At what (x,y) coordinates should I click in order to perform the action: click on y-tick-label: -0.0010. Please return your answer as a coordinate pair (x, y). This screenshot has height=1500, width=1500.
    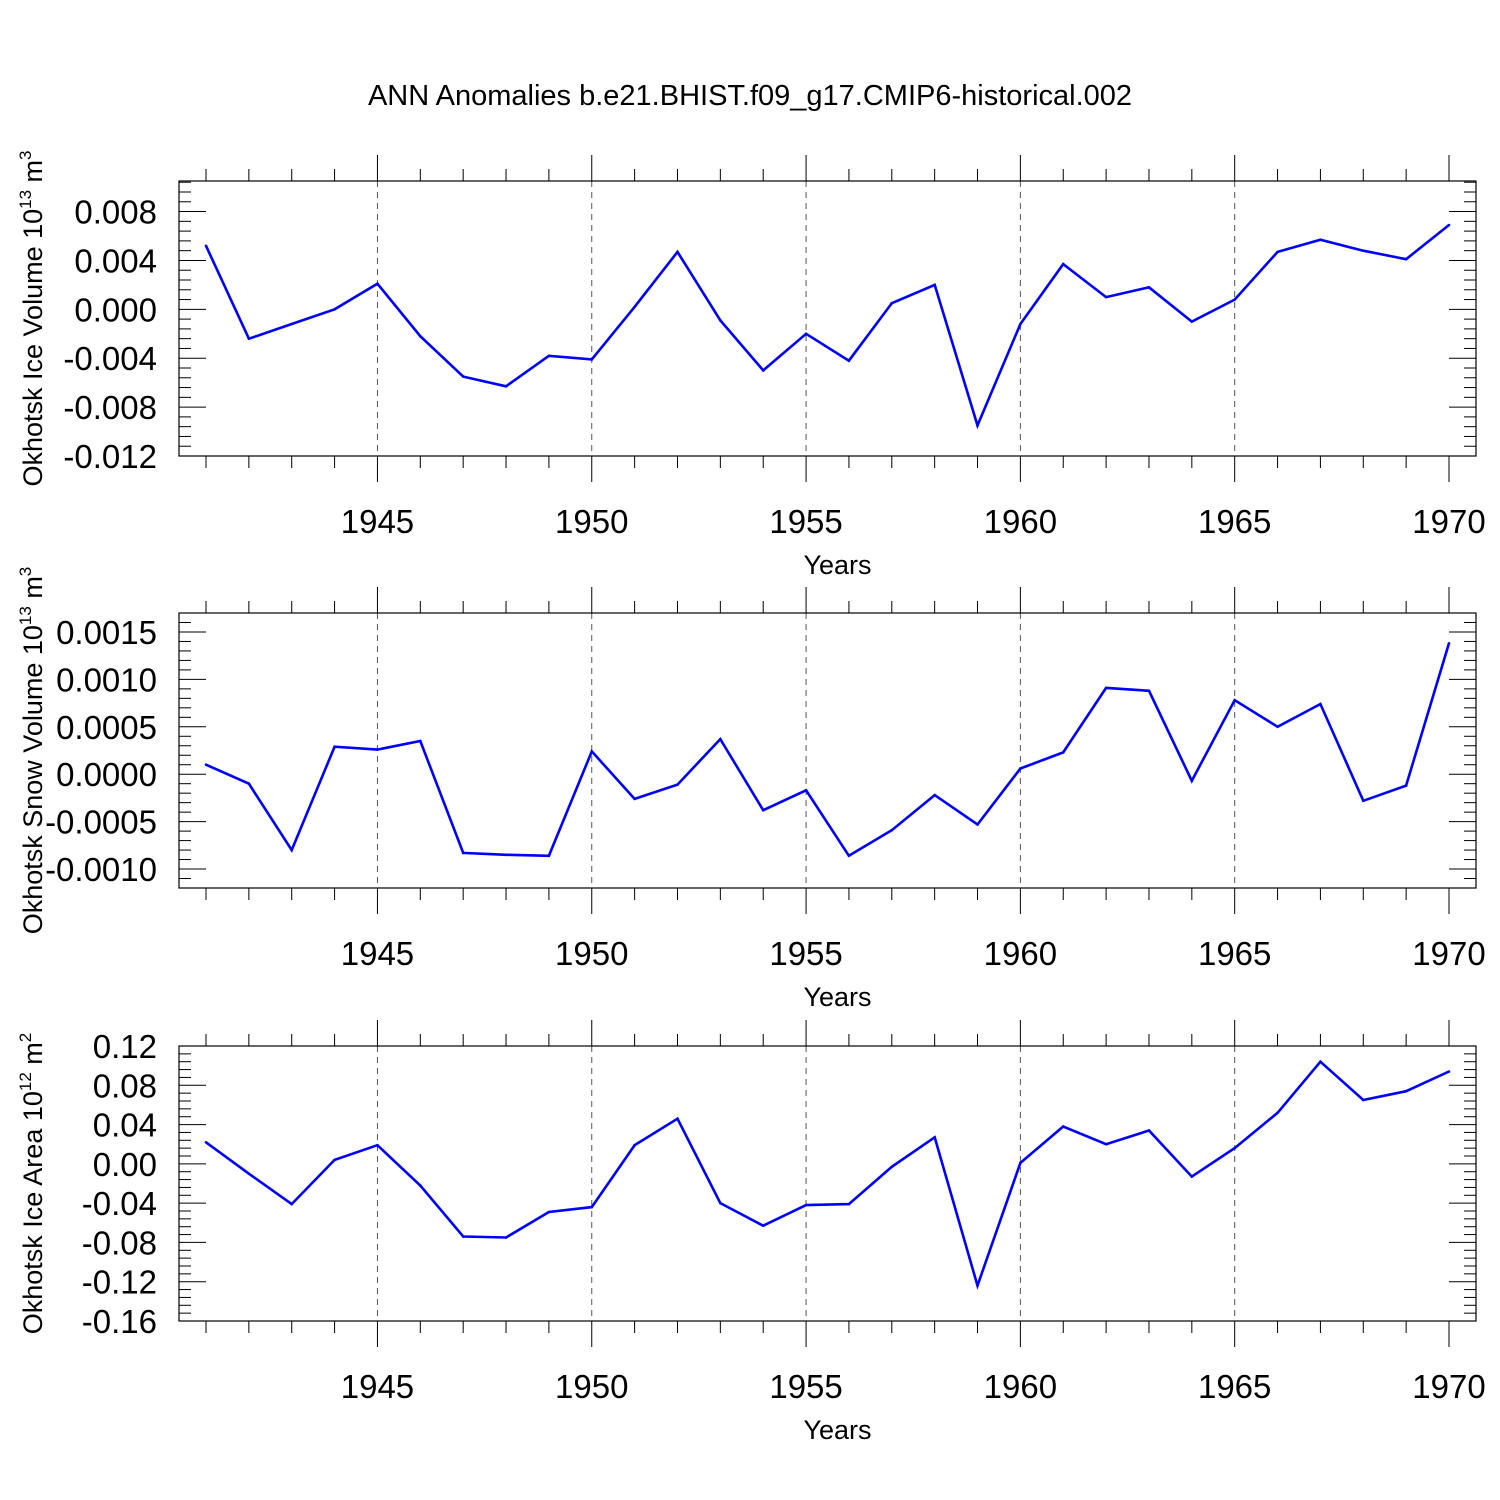
    Looking at the image, I should click on (101, 869).